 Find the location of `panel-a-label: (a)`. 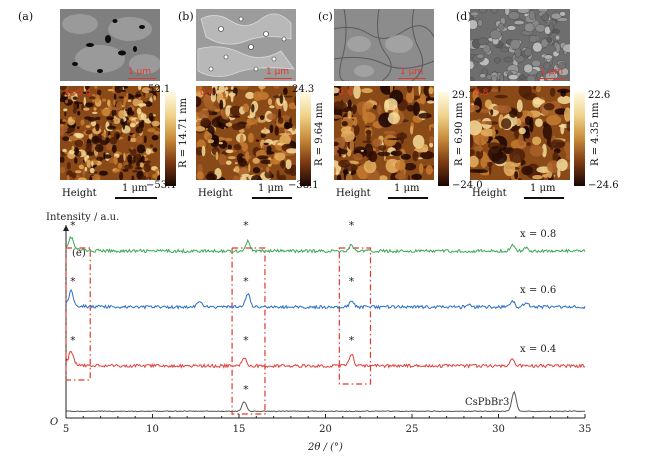

panel-a-label: (a) is located at coordinates (26, 16).